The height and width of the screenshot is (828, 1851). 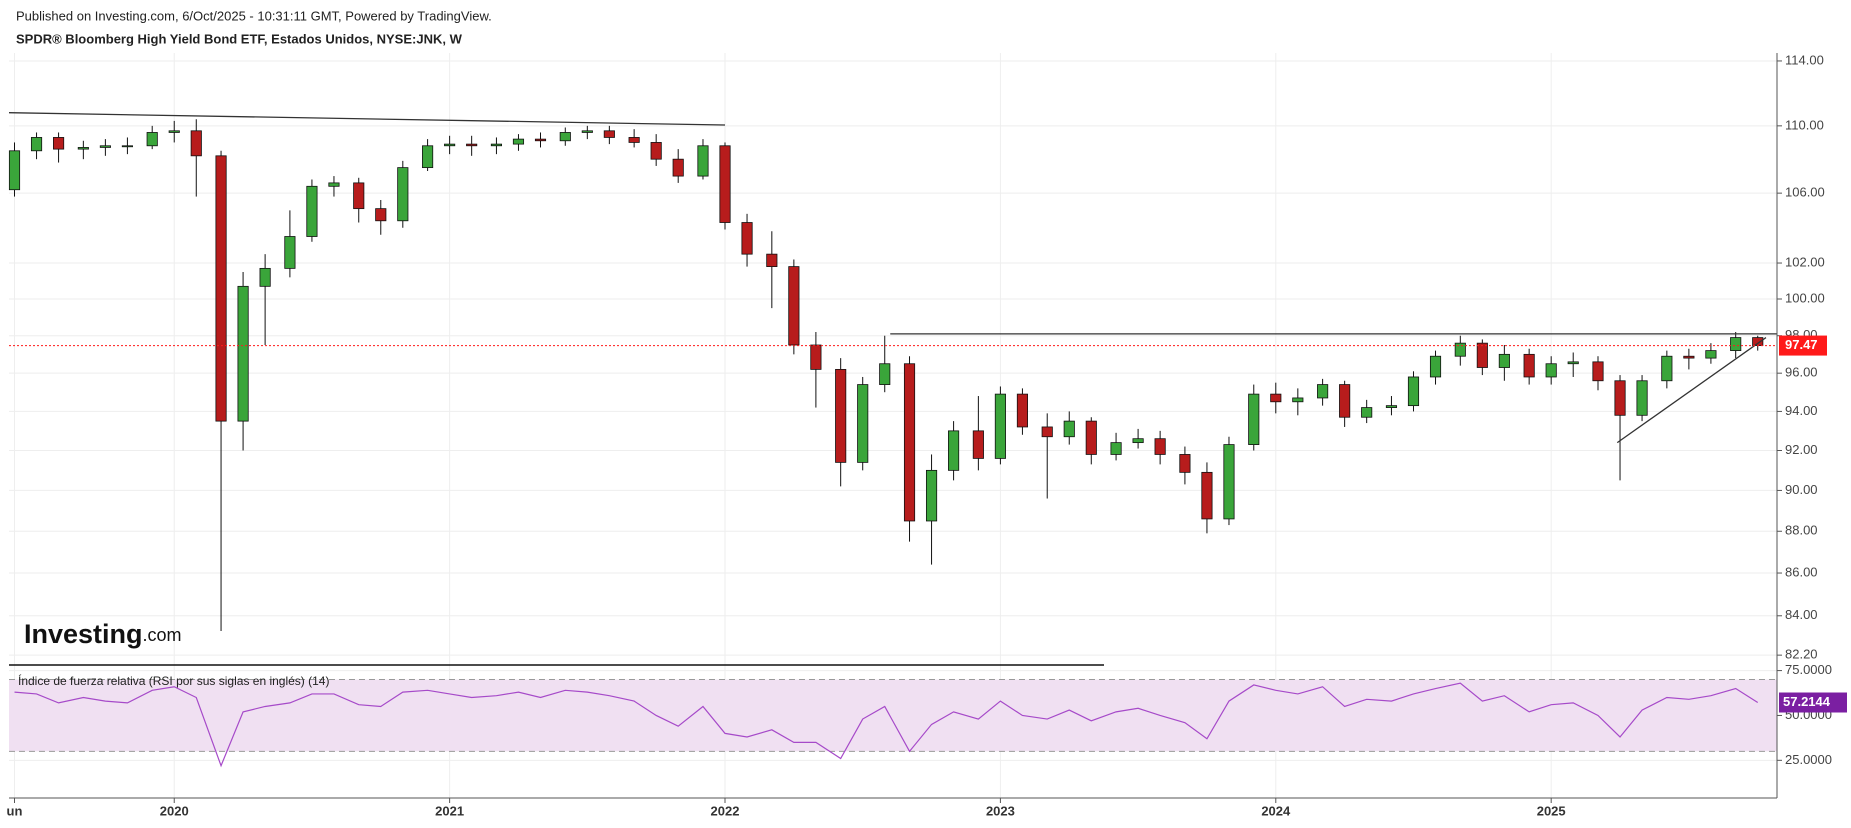 I want to click on x-tick-label: 2024, so click(x=1276, y=810).